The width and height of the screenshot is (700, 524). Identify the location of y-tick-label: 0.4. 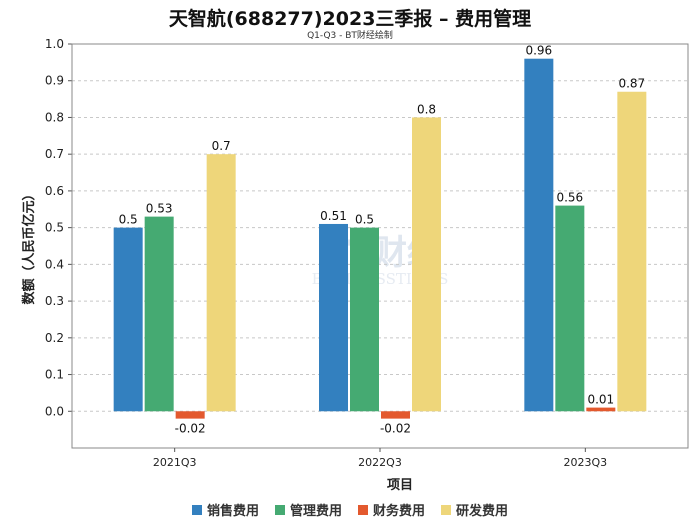
(54, 264).